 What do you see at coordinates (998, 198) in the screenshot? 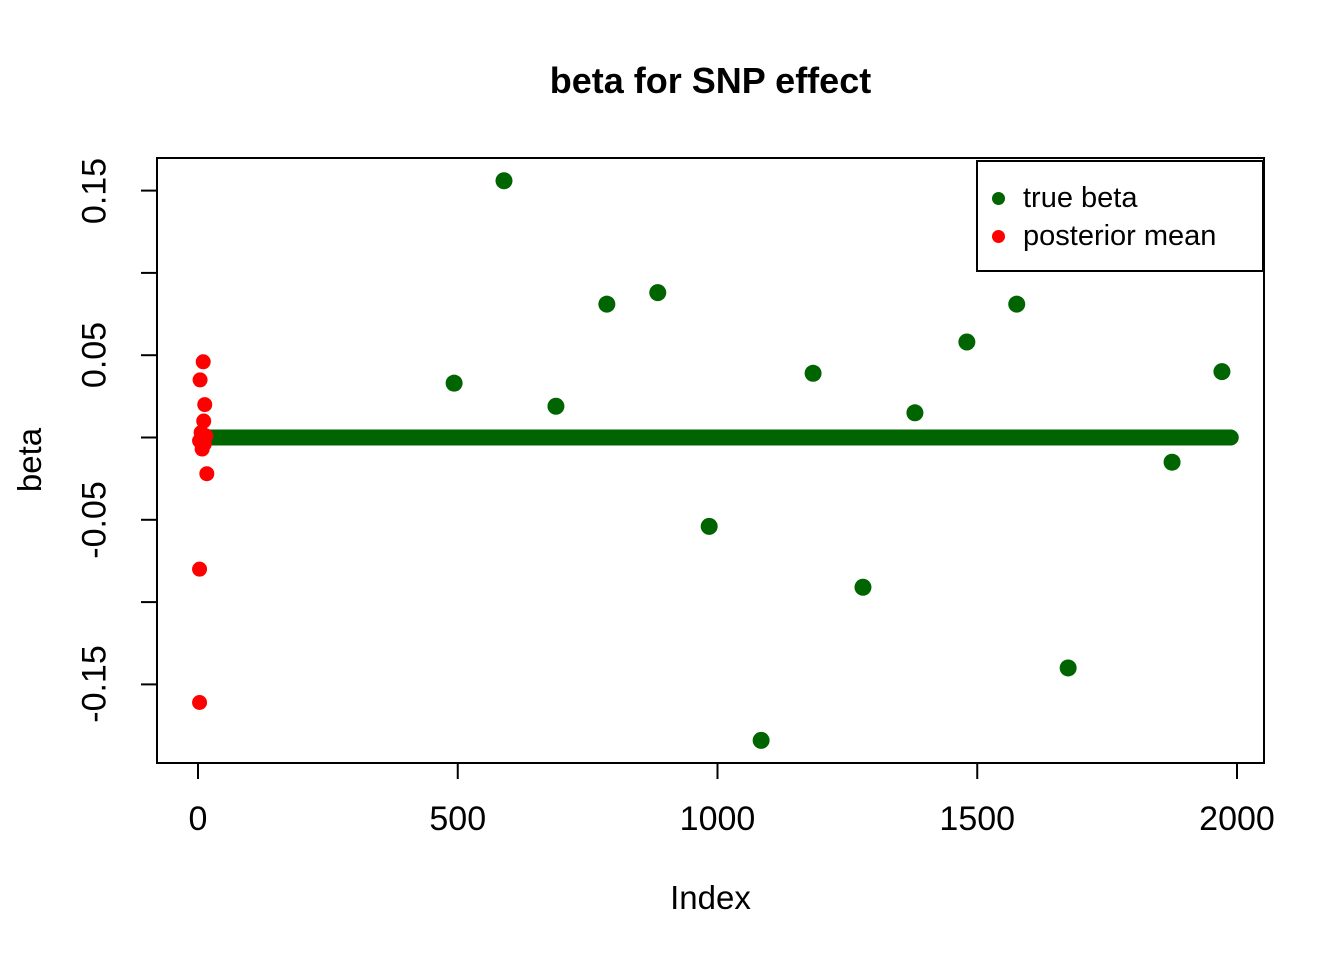
I see `legend-marker-true-beta-icon` at bounding box center [998, 198].